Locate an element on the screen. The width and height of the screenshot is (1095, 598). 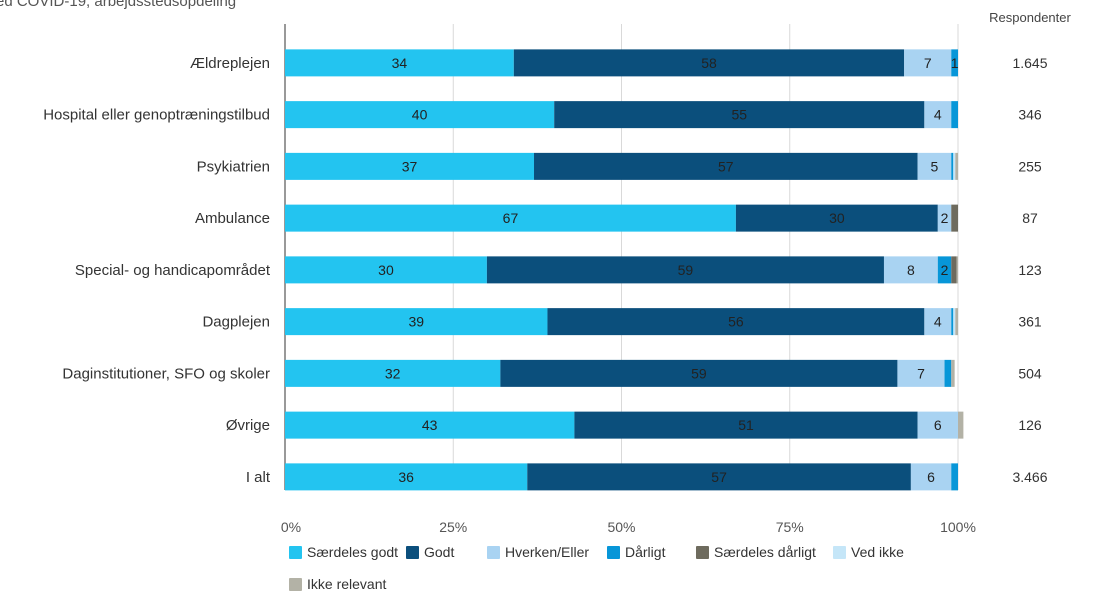
value-label-godt-ldreplejen: 58 is located at coordinates (709, 63).